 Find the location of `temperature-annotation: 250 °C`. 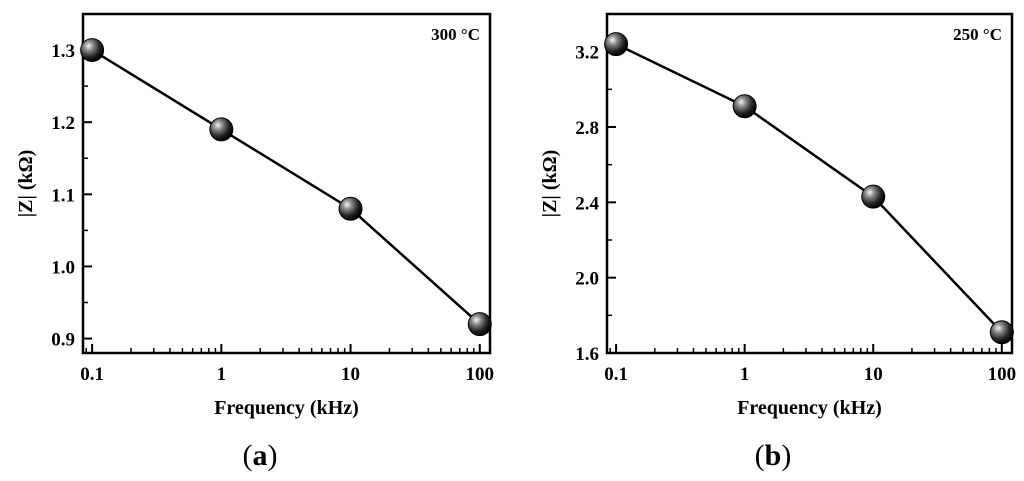

temperature-annotation: 250 °C is located at coordinates (977, 34).